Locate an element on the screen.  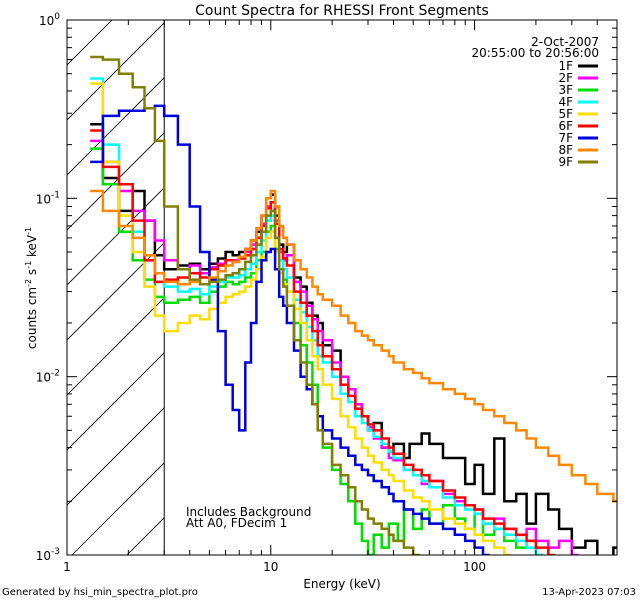
x-axis-label: Energy (keV) is located at coordinates (341, 584).